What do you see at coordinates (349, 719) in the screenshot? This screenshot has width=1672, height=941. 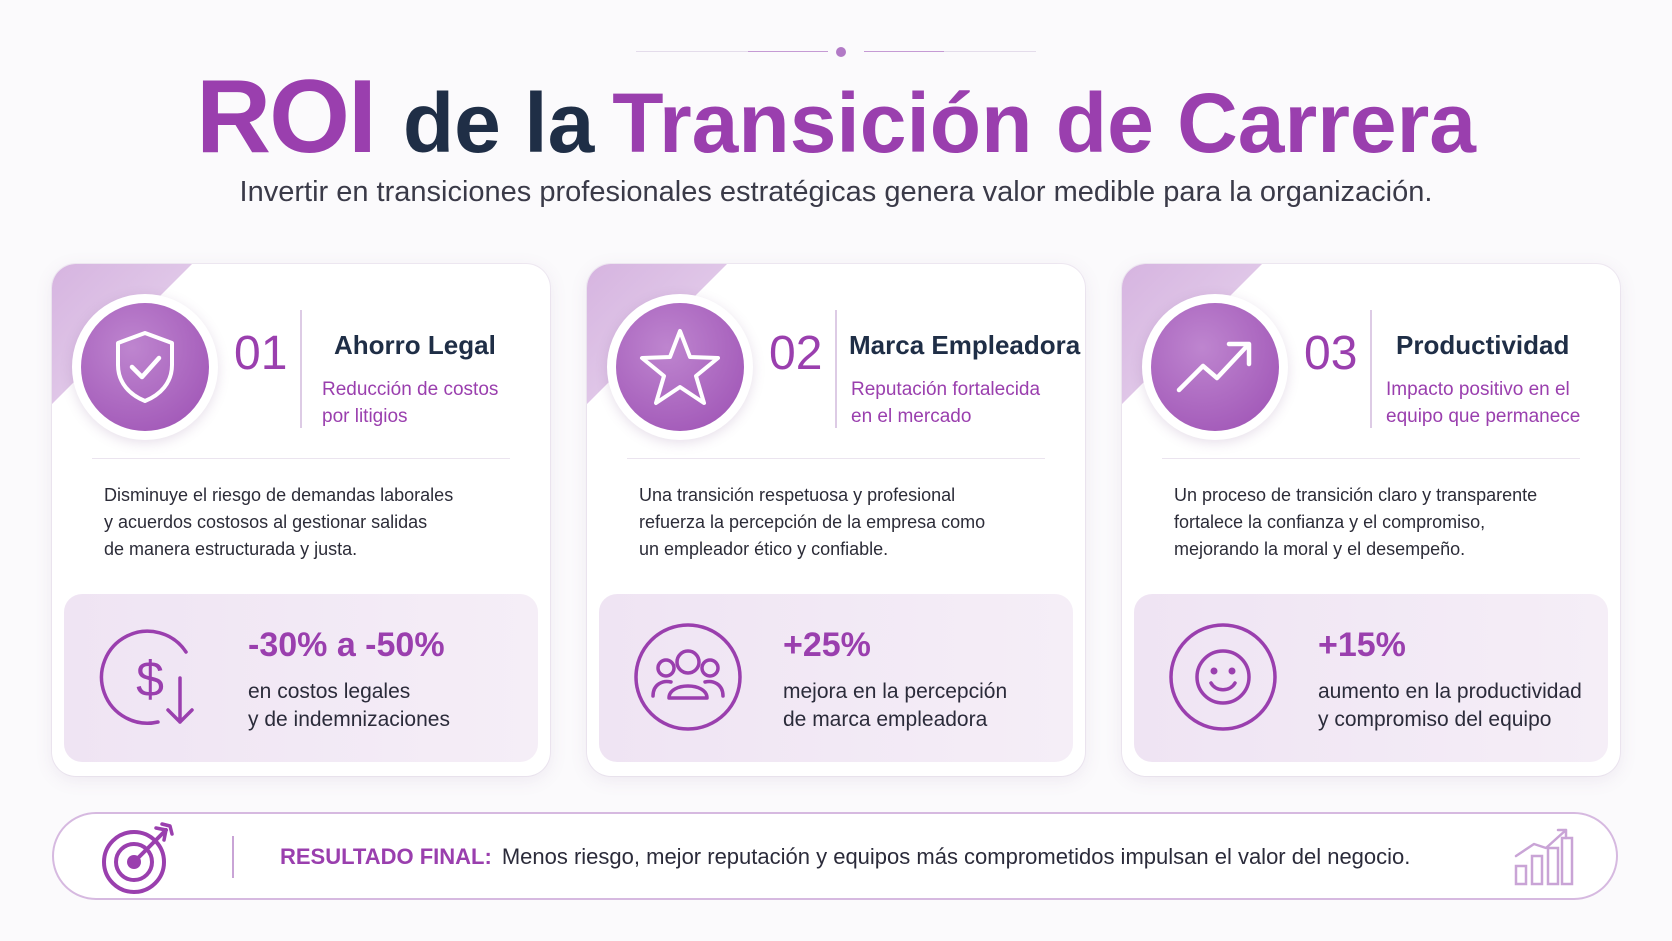 I see `stat-line: y de indemnizaciones` at bounding box center [349, 719].